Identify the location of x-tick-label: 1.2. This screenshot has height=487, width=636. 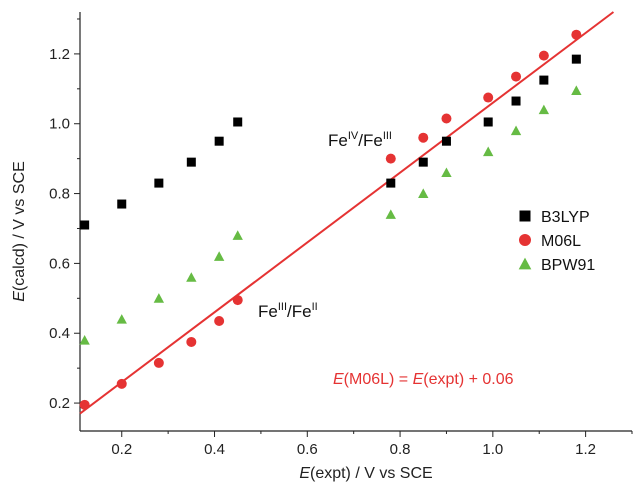
(585, 449).